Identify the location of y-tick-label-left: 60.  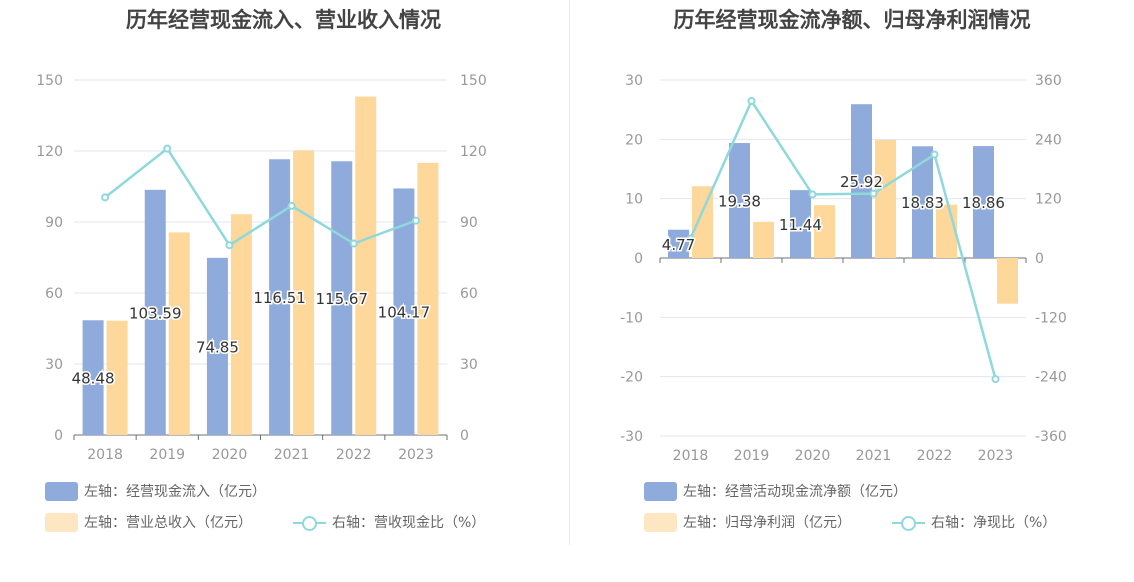
(54, 294).